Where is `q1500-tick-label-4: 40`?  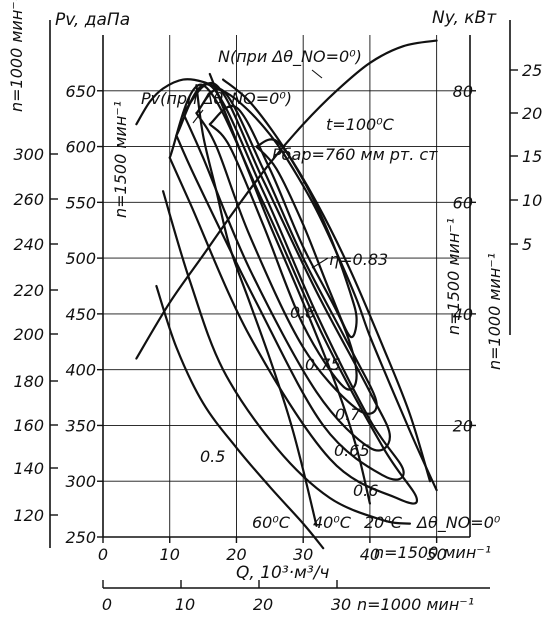 q1500-tick-label-4: 40 is located at coordinates (370, 554).